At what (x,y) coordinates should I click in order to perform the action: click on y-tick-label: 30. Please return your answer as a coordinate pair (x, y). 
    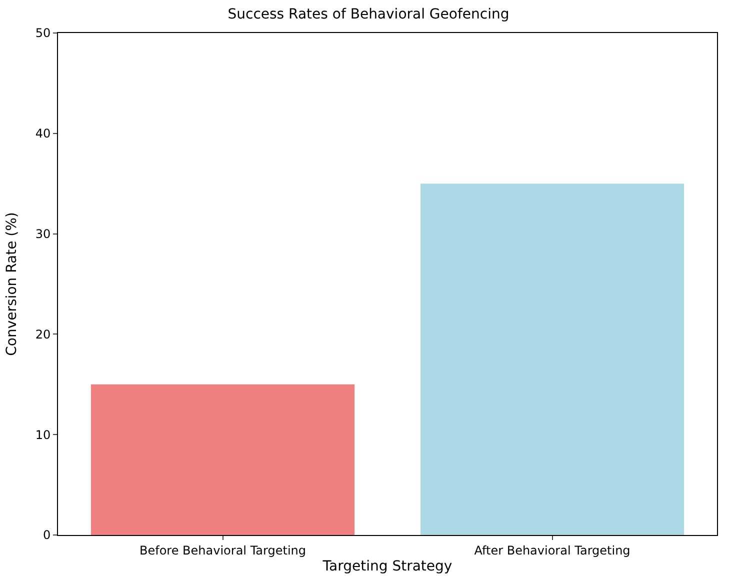
    Looking at the image, I should click on (43, 234).